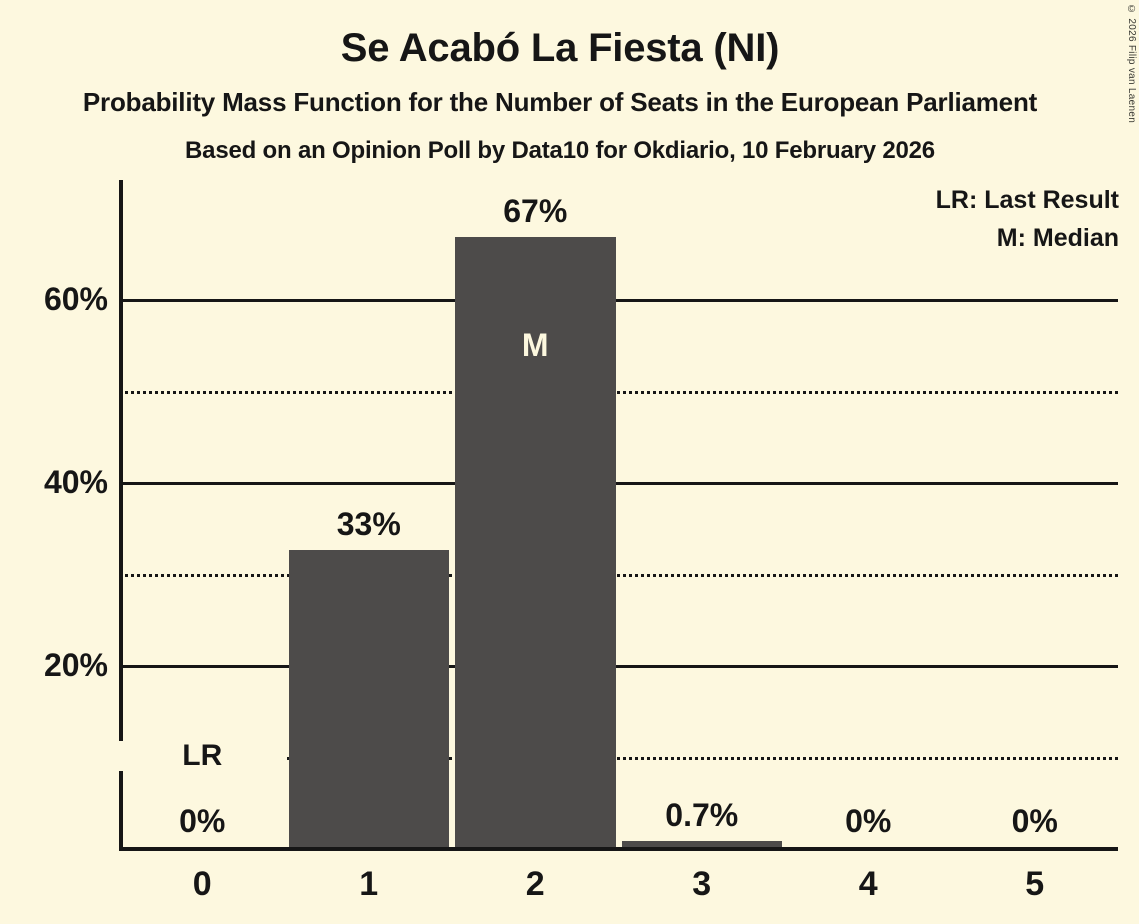  What do you see at coordinates (535, 884) in the screenshot?
I see `x-tick-label: 2` at bounding box center [535, 884].